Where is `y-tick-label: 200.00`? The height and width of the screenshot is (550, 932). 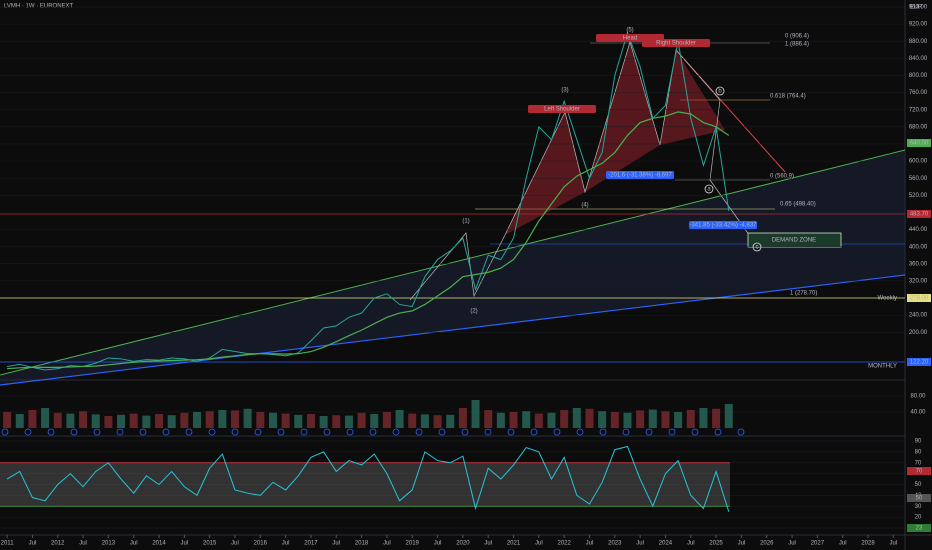 y-tick-label: 200.00 is located at coordinates (918, 333).